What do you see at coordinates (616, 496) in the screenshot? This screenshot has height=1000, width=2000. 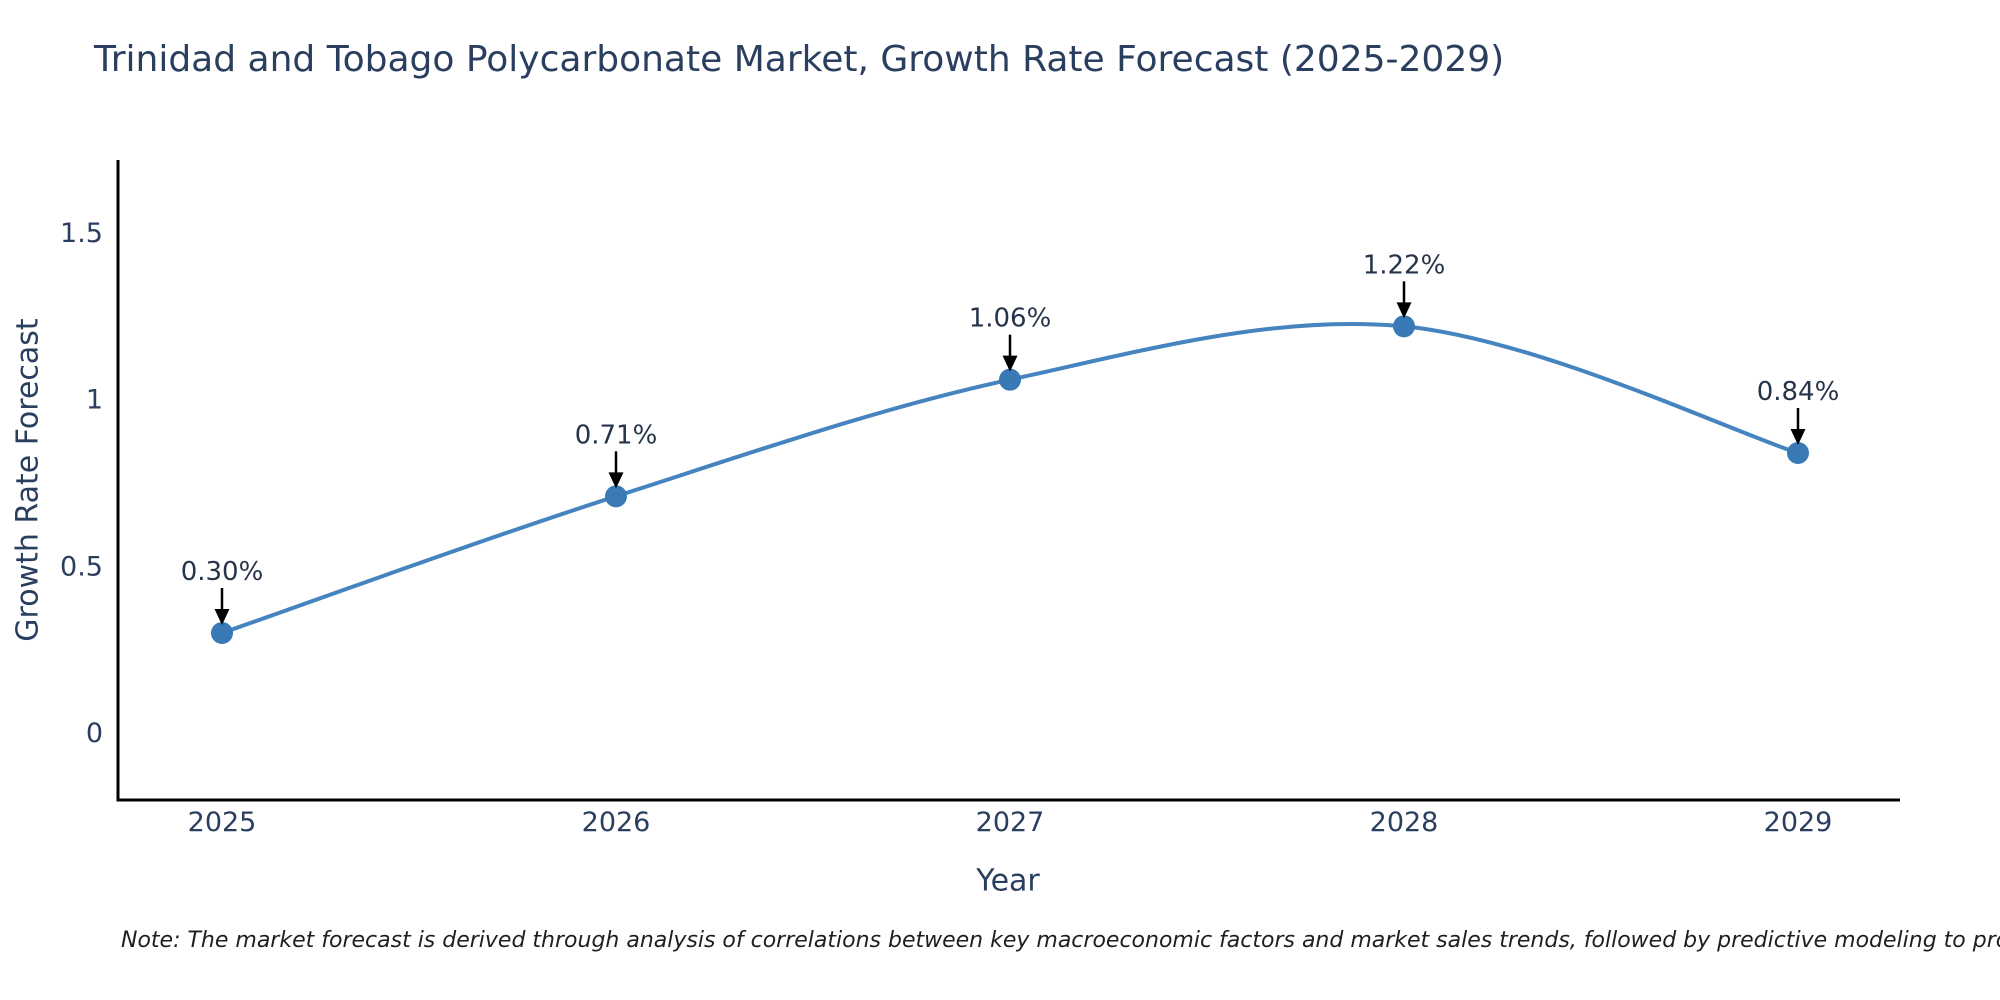 I see `data-point-2026` at bounding box center [616, 496].